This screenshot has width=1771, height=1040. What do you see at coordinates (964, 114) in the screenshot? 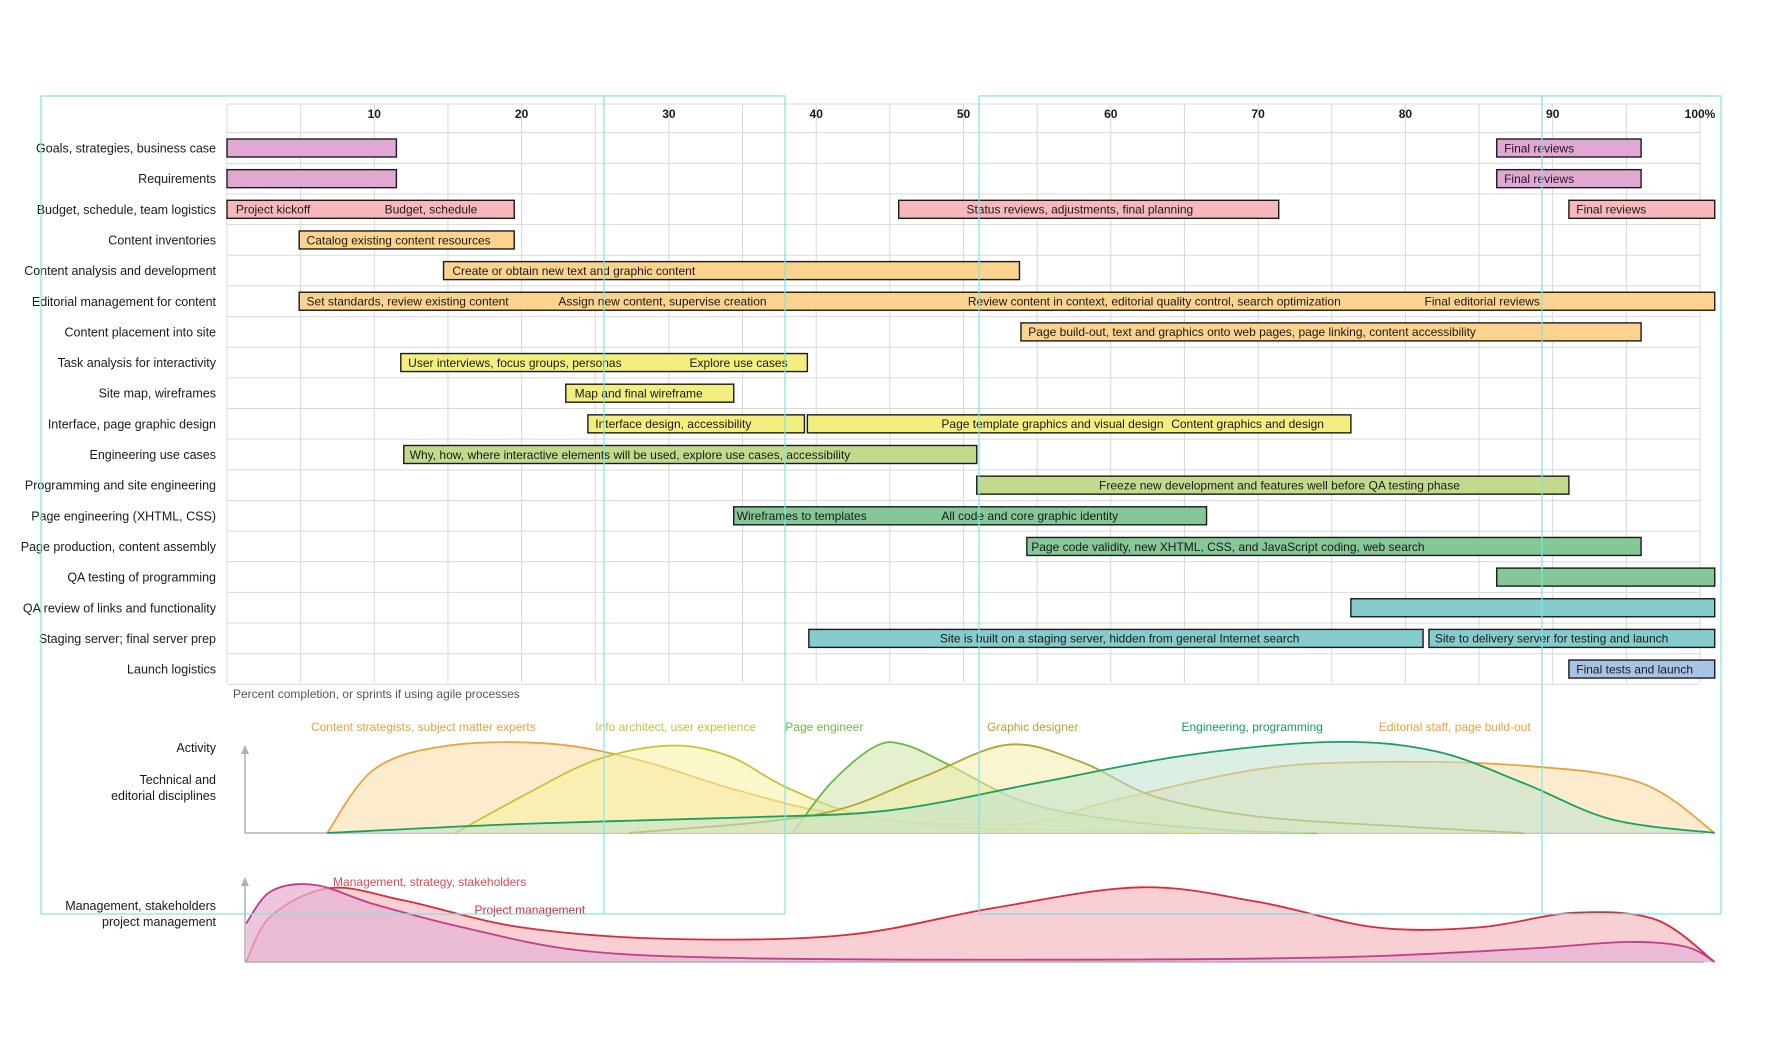
I see `x-tick-label-50: 50` at bounding box center [964, 114].